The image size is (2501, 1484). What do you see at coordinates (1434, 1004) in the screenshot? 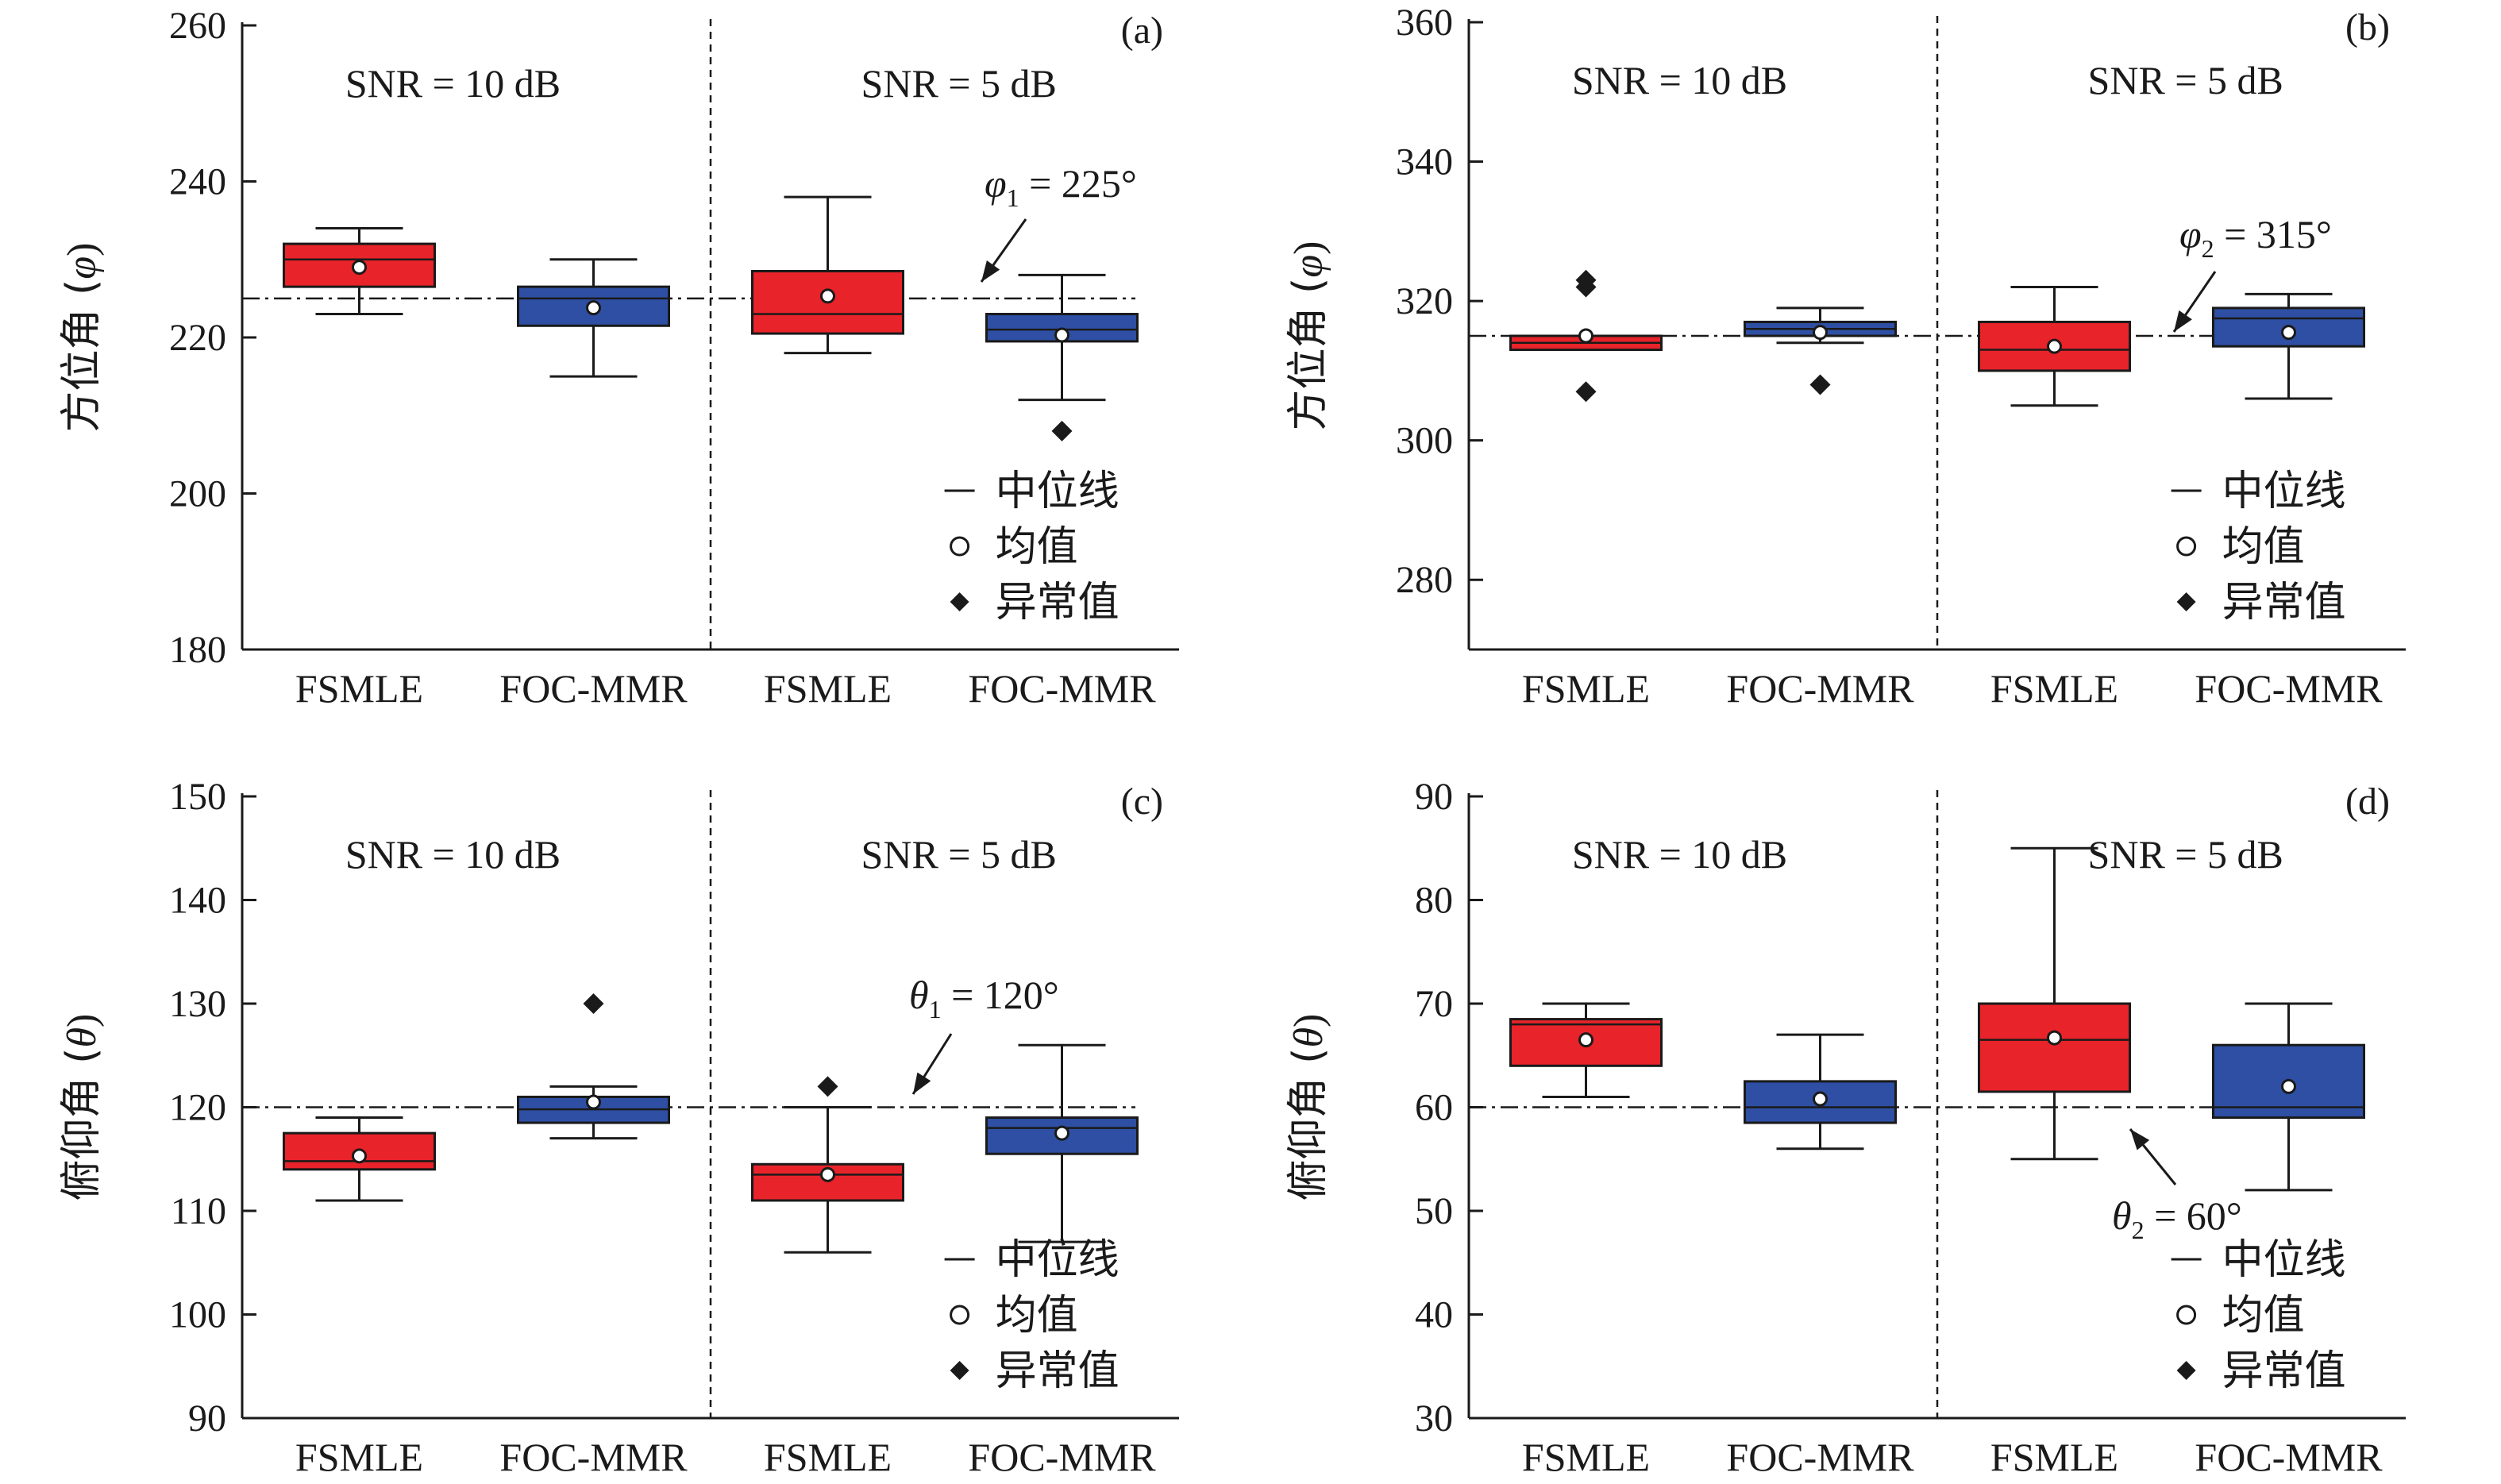
I see `y-tick-label: 70` at bounding box center [1434, 1004].